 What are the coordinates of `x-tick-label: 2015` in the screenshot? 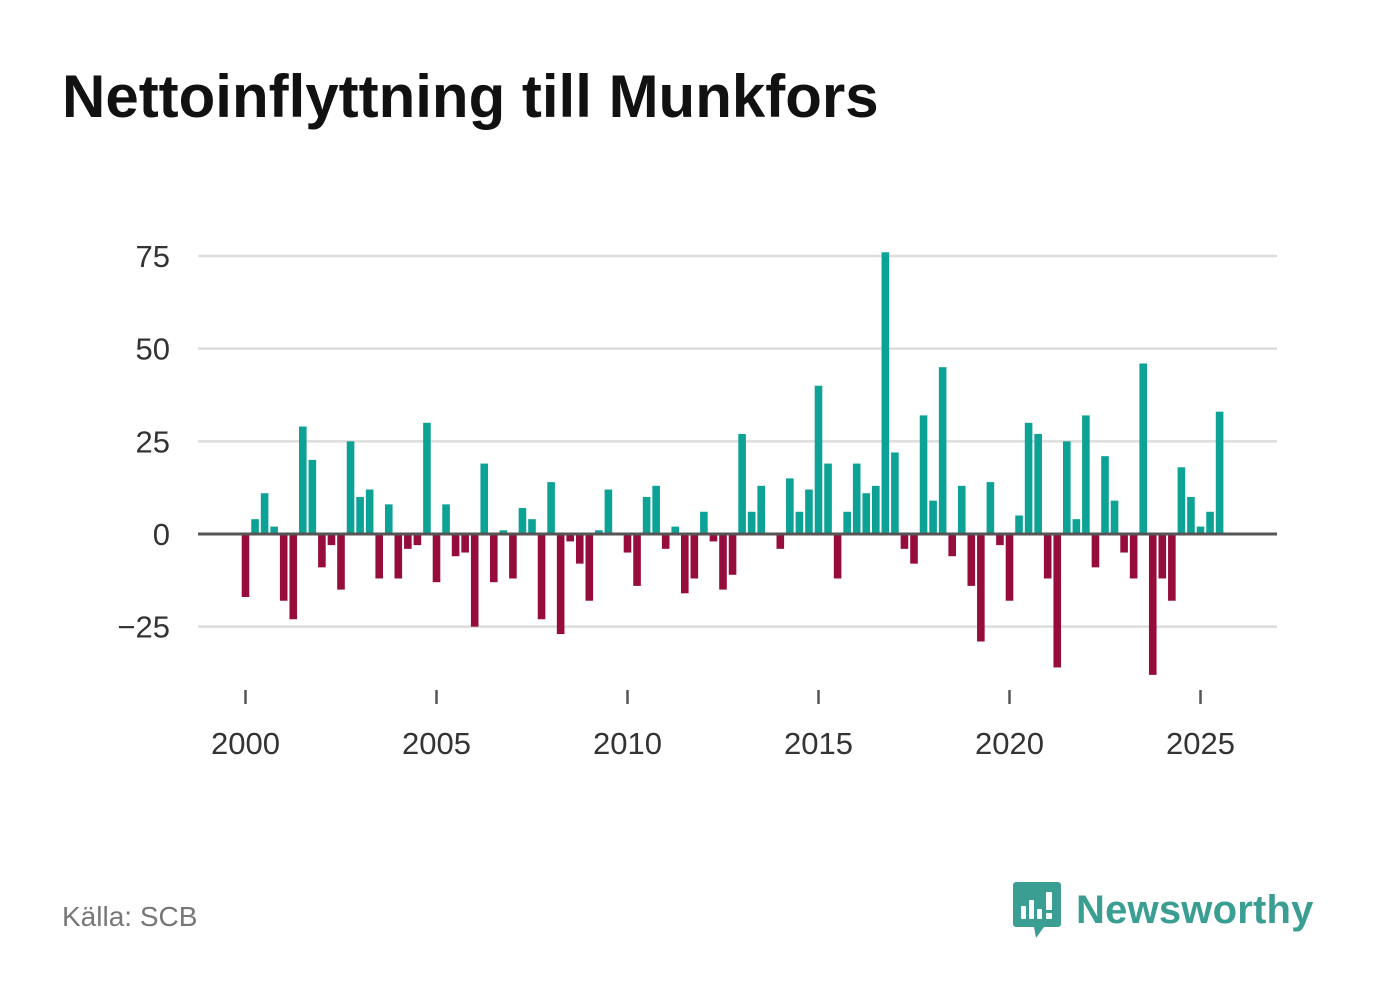 It's located at (818, 743).